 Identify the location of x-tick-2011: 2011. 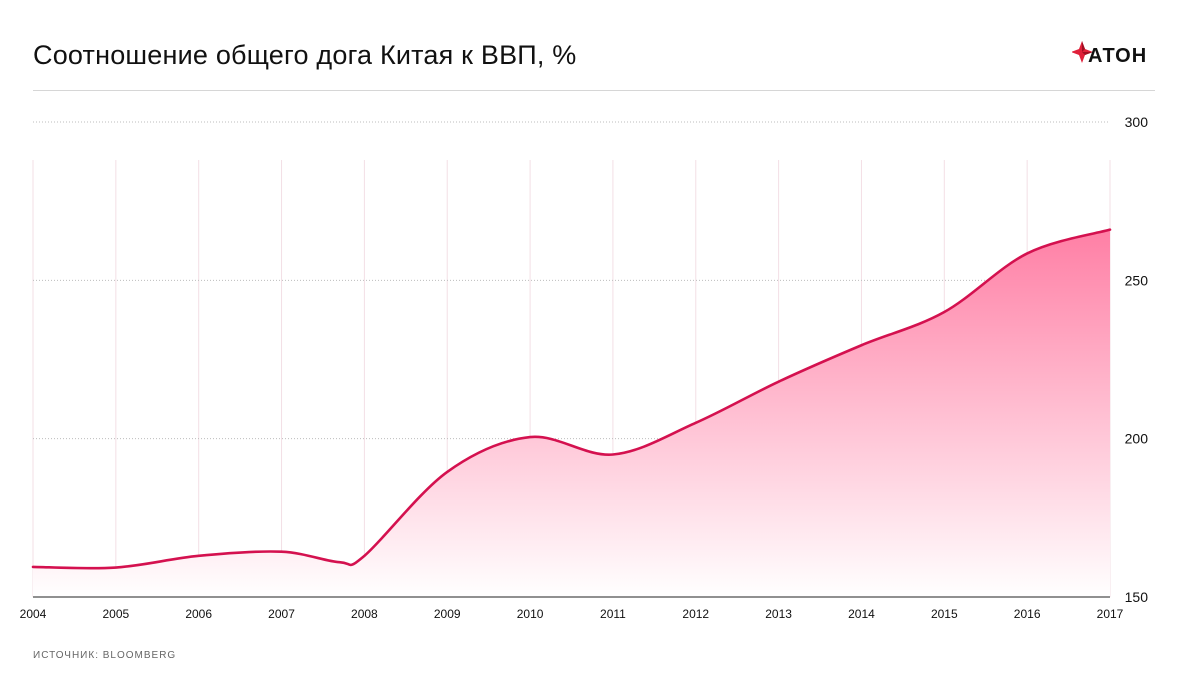
(613, 614).